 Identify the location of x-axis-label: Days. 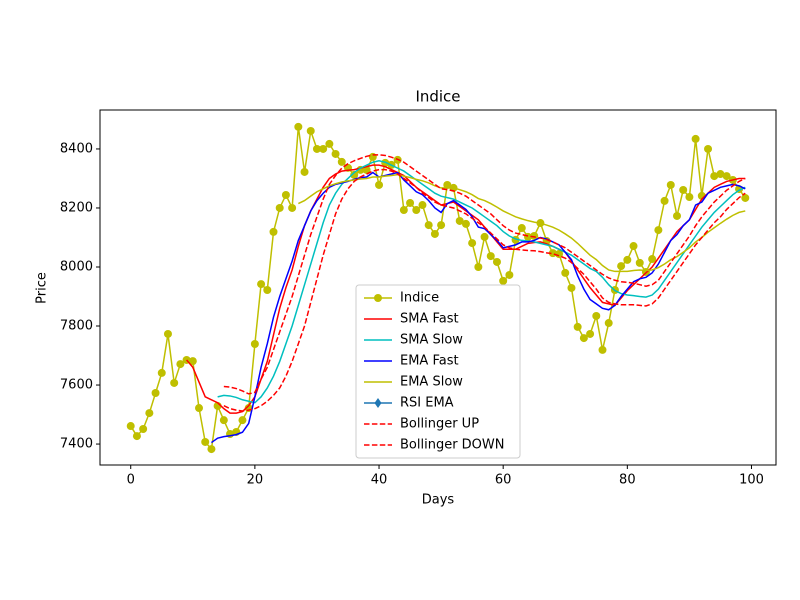
(438, 500).